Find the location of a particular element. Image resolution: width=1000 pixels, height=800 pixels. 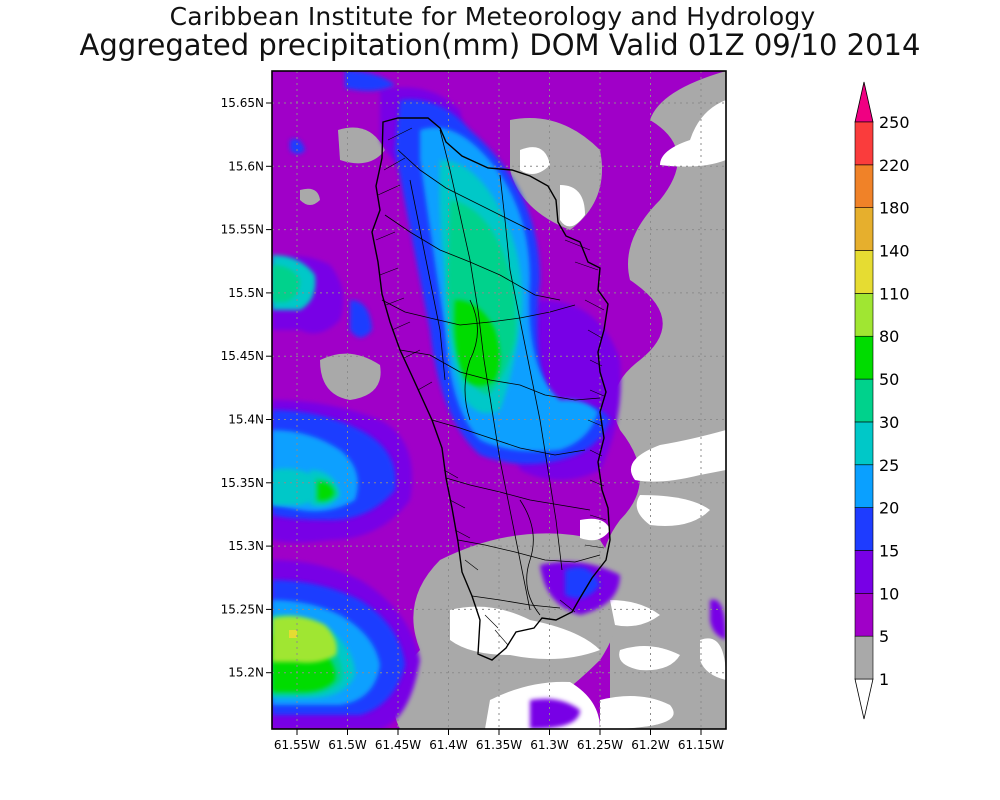

colorbar-label: 1 is located at coordinates (884, 679).